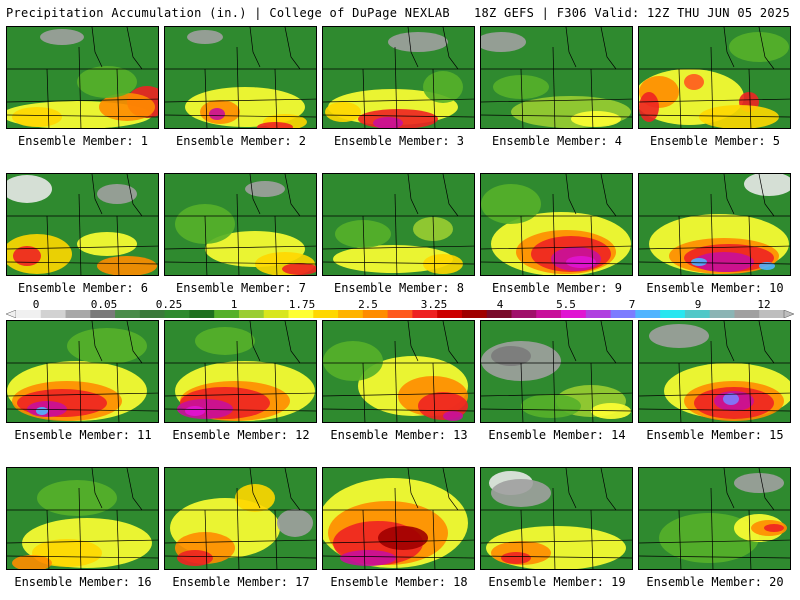  Describe the element at coordinates (241, 288) in the screenshot. I see `ensemble-member-label: Ensemble Member: 7` at that location.